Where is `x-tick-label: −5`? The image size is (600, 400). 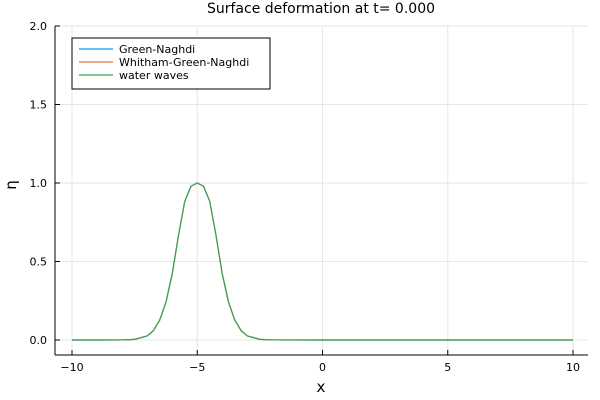
x-tick-label: −5 is located at coordinates (197, 367).